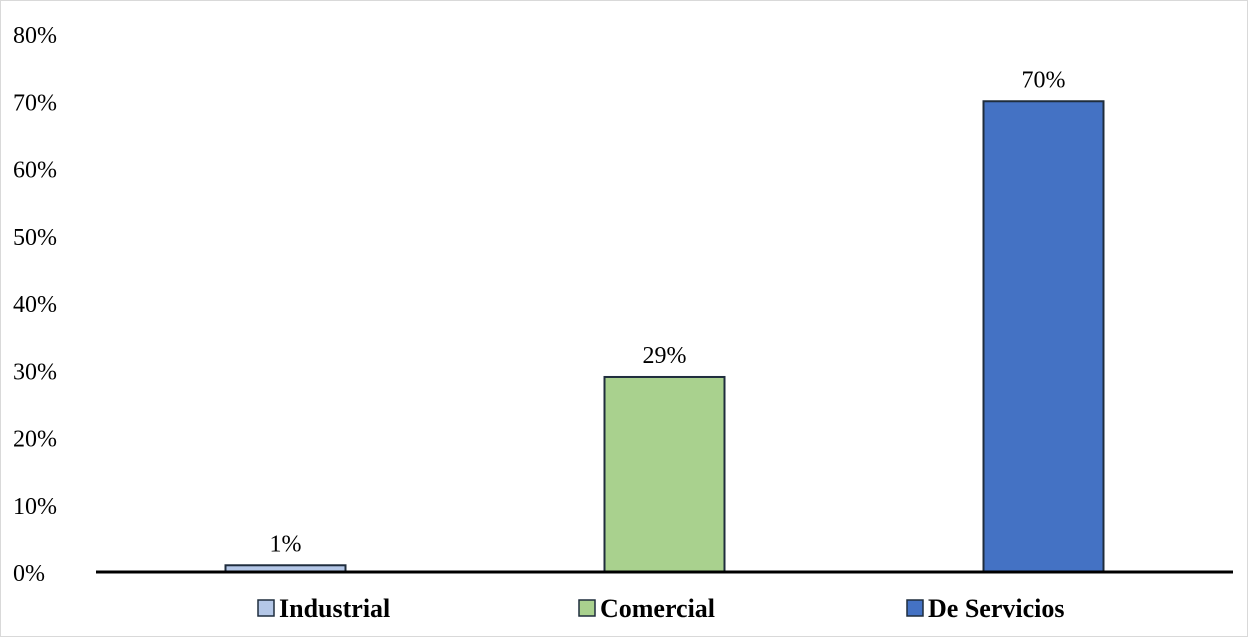  What do you see at coordinates (286, 544) in the screenshot?
I see `data-label-industrial: 1%` at bounding box center [286, 544].